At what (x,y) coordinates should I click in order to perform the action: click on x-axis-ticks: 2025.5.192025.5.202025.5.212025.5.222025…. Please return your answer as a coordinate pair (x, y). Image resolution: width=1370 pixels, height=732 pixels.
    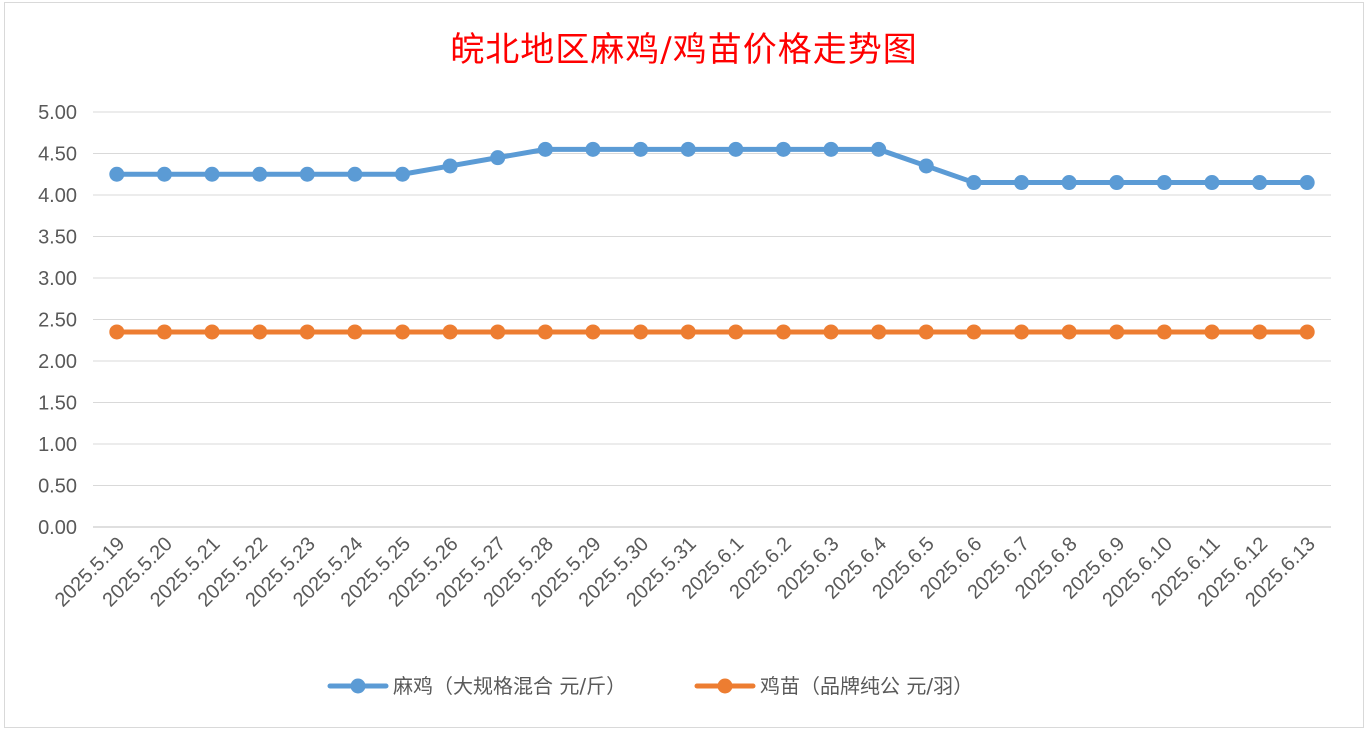
    Looking at the image, I should click on (685, 572).